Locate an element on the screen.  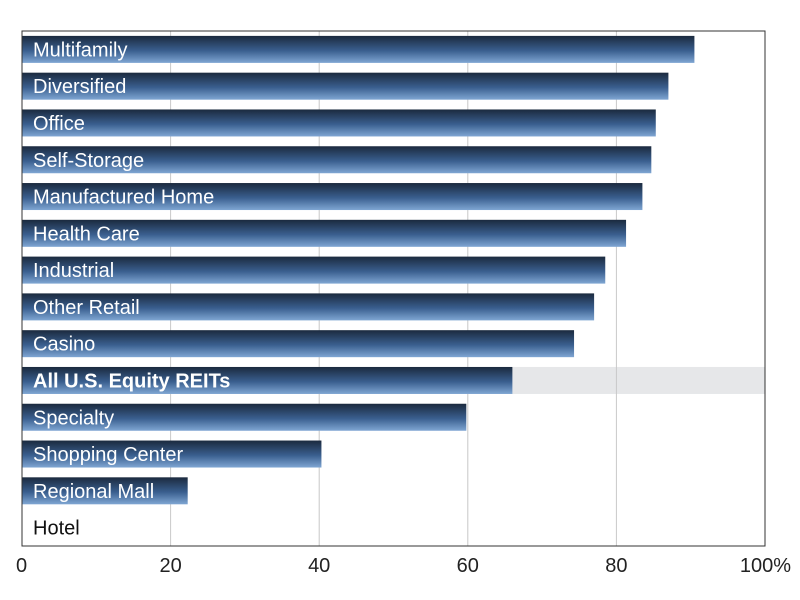
category-label: Regional Mall is located at coordinates (93, 492).